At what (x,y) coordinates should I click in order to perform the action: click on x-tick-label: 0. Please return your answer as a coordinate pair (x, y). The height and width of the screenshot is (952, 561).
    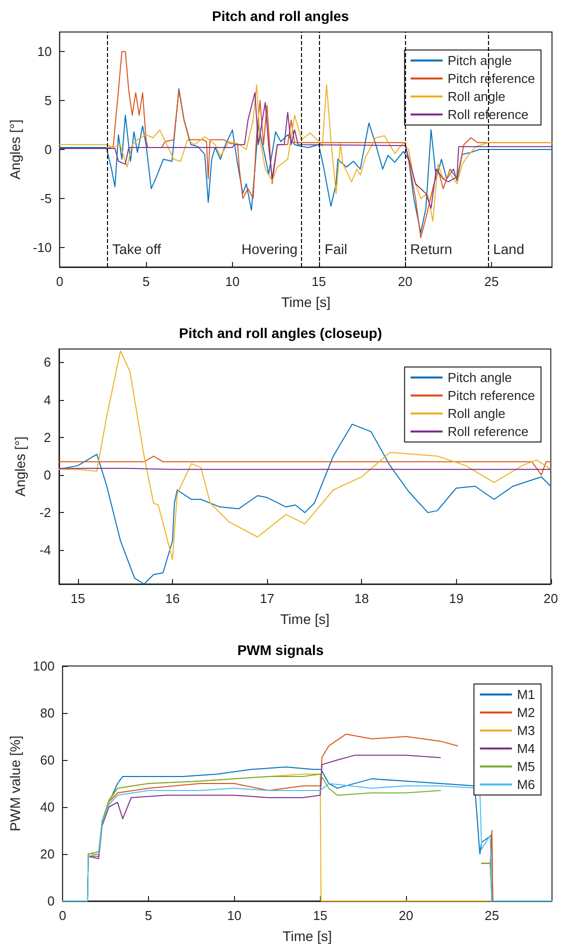
    Looking at the image, I should click on (62, 915).